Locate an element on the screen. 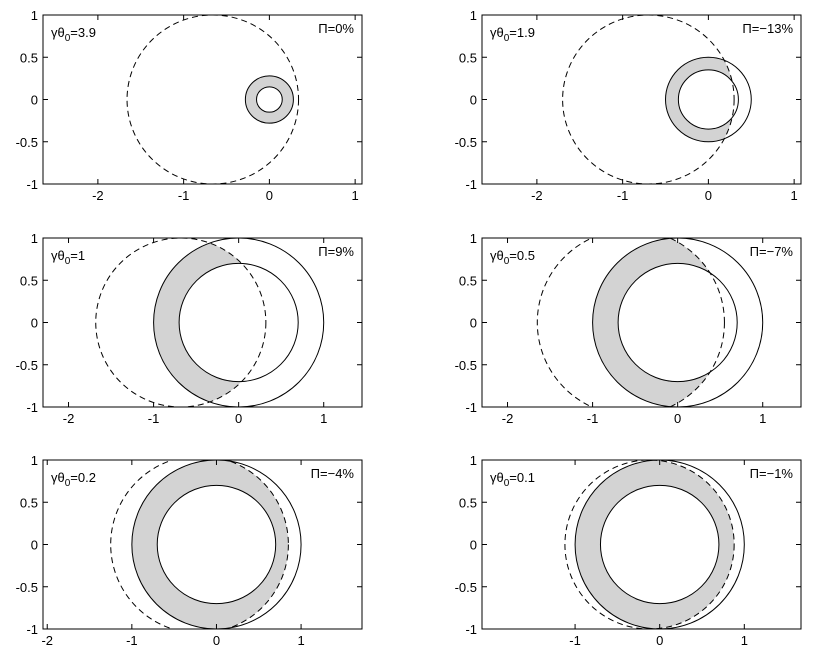 Image resolution: width=830 pixels, height=659 pixels. panel-label: γθ0=1 is located at coordinates (68, 257).